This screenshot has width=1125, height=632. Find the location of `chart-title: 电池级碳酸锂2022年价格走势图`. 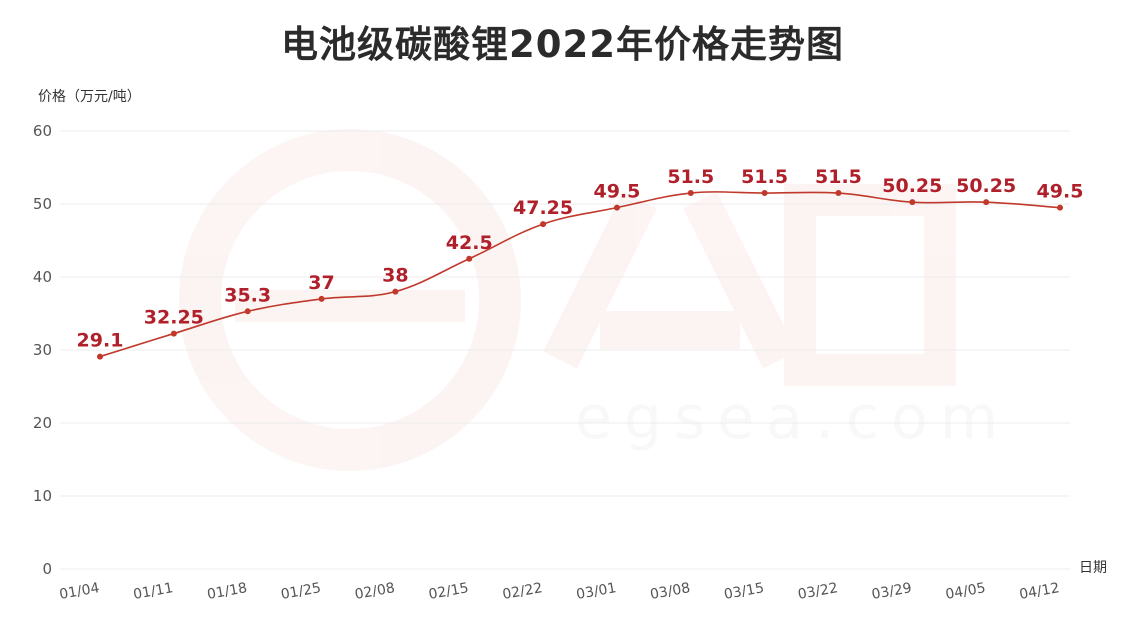

chart-title: 电池级碳酸锂2022年价格走势图 is located at coordinates (562, 44).